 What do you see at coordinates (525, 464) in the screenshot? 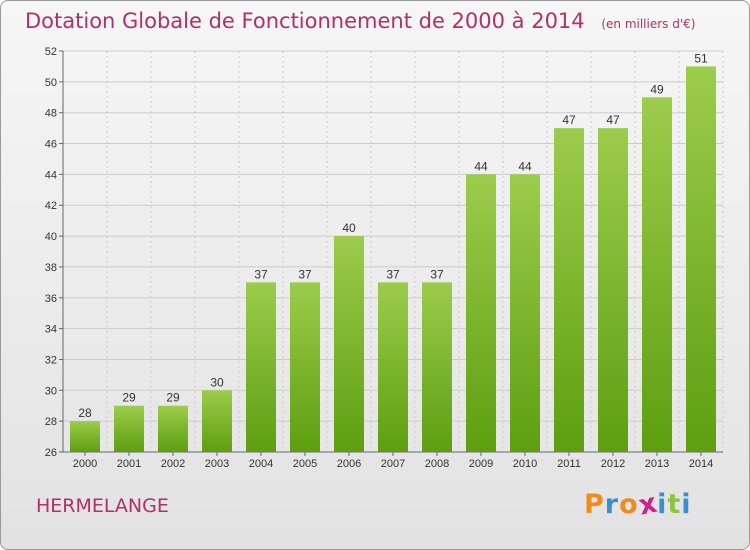
I see `x-tick-label: 2010` at bounding box center [525, 464].